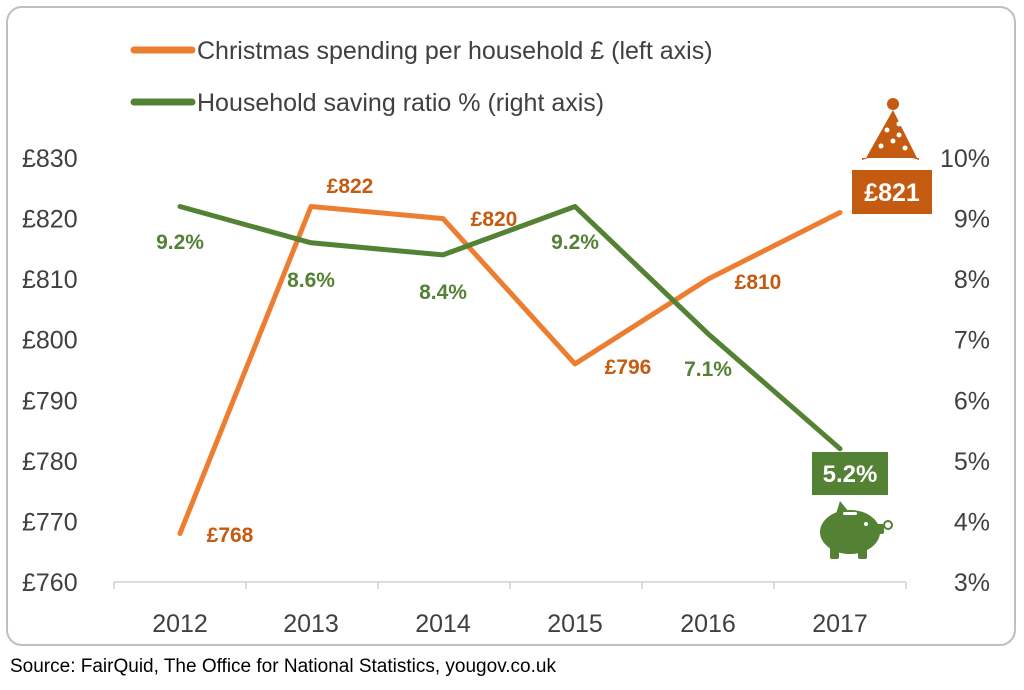 The height and width of the screenshot is (690, 1024). What do you see at coordinates (972, 522) in the screenshot?
I see `right-y-tick-label: 4%` at bounding box center [972, 522].